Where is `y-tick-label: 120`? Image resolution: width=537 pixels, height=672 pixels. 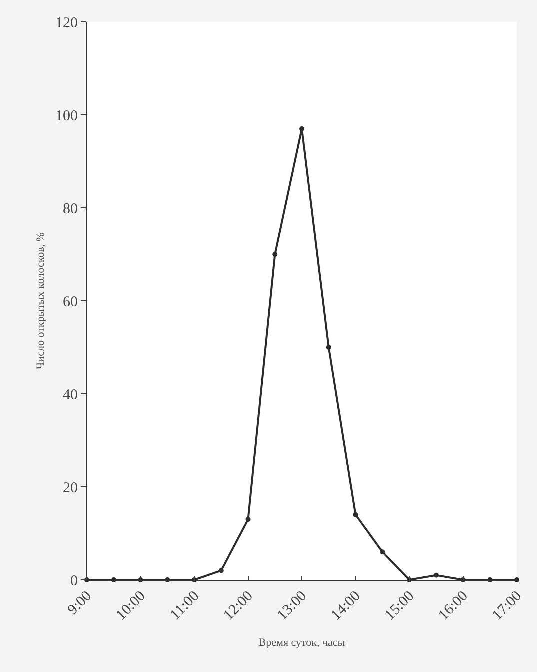
y-tick-label: 120 is located at coordinates (67, 23).